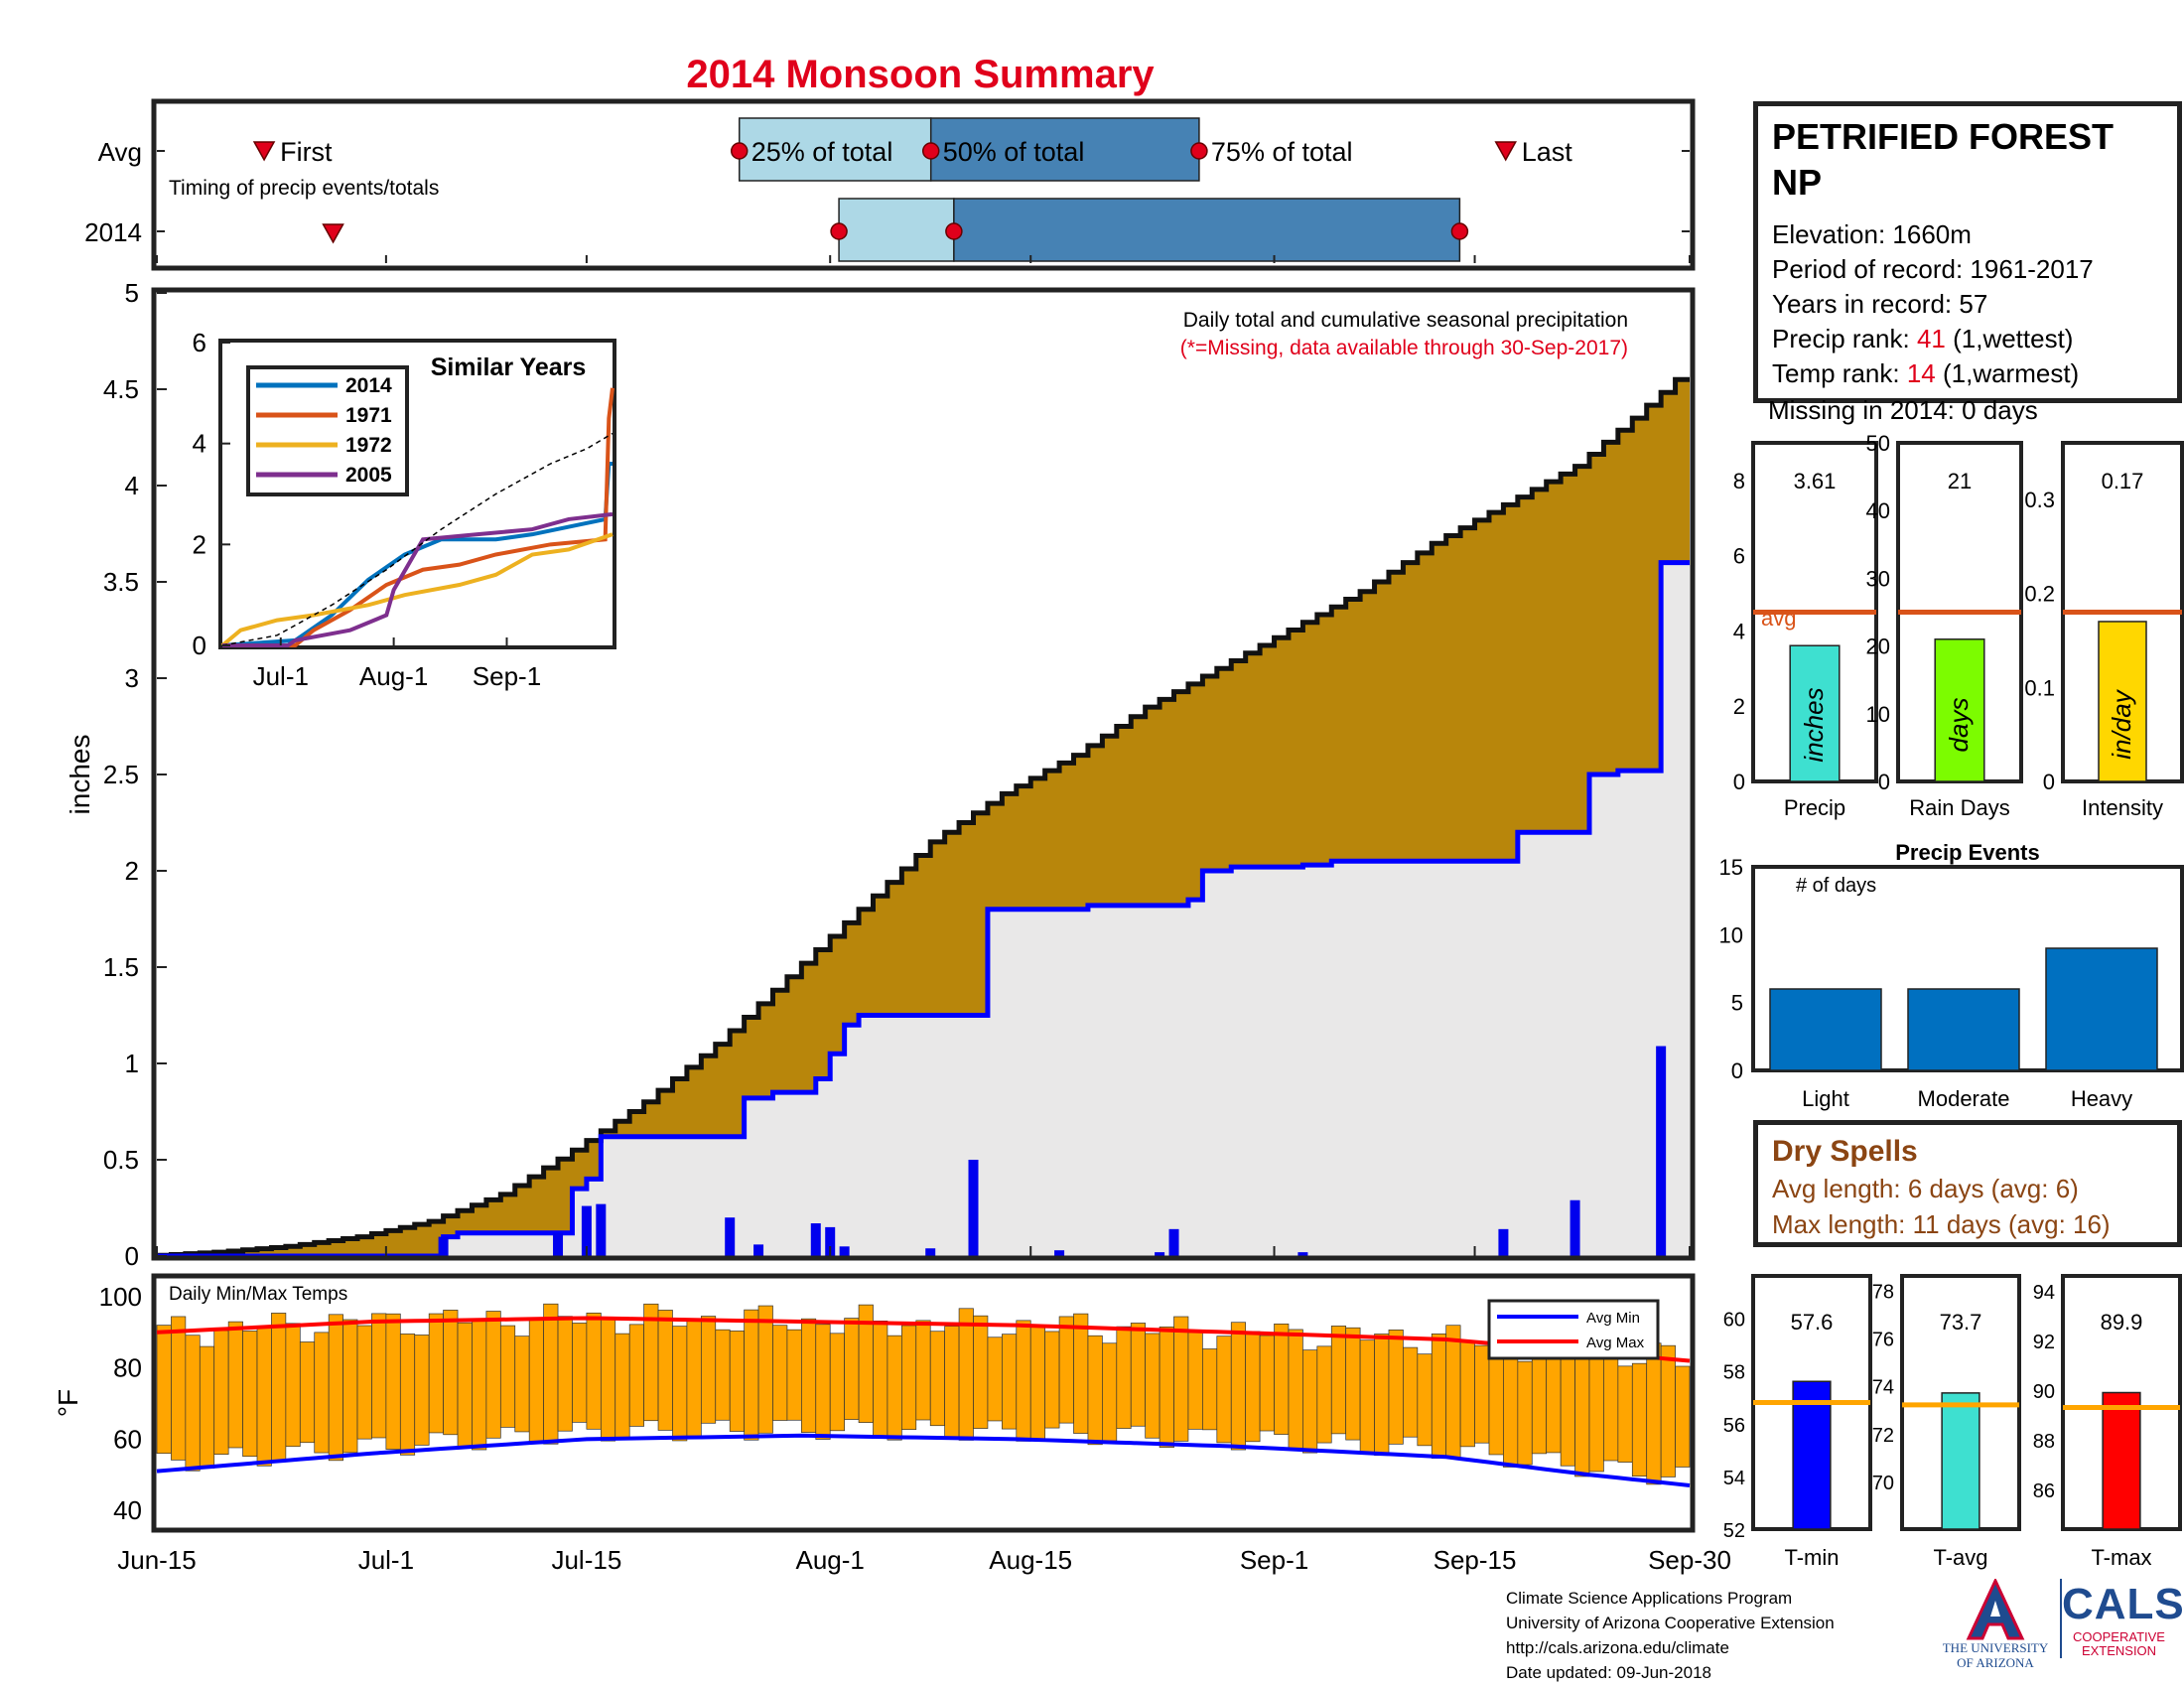  Describe the element at coordinates (2044, 1342) in the screenshot. I see `tmax-ytick-3: 92` at that location.